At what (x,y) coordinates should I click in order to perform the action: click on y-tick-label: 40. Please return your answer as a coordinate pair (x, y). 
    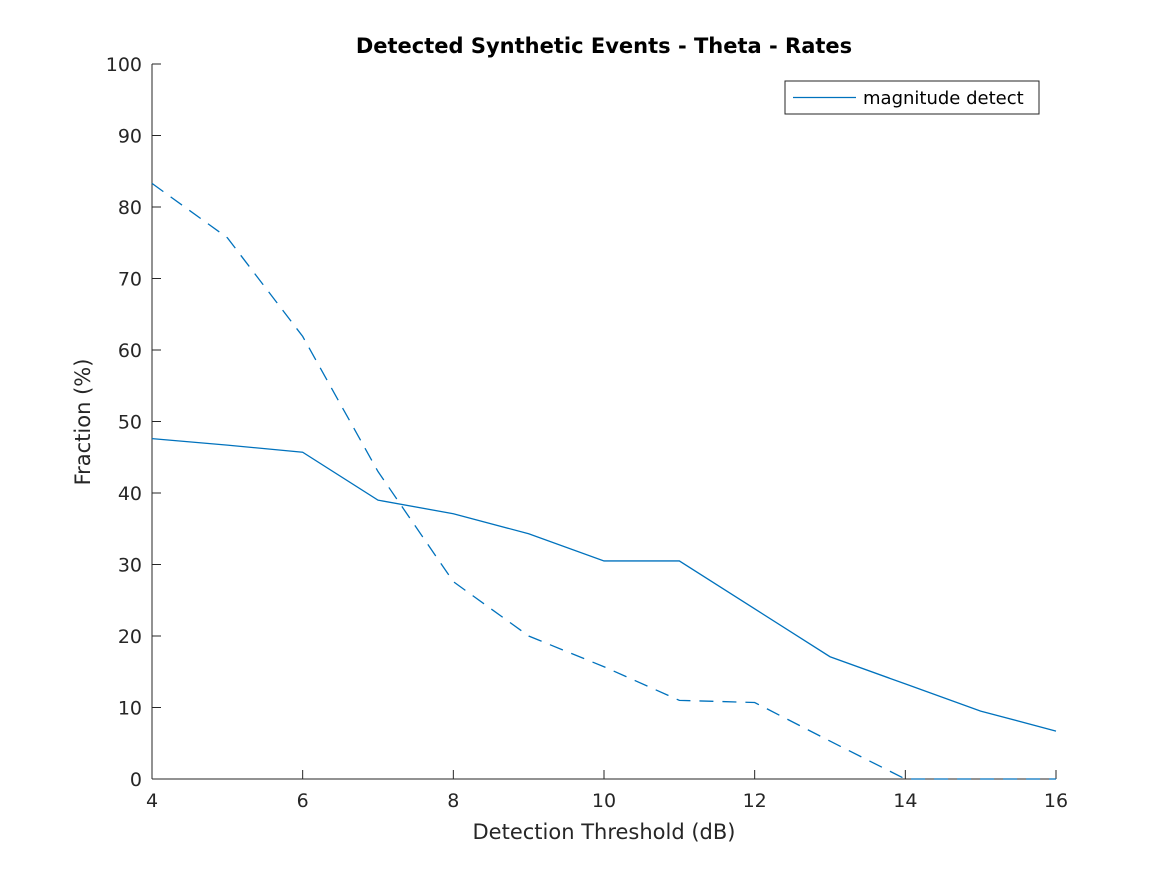
    Looking at the image, I should click on (130, 494).